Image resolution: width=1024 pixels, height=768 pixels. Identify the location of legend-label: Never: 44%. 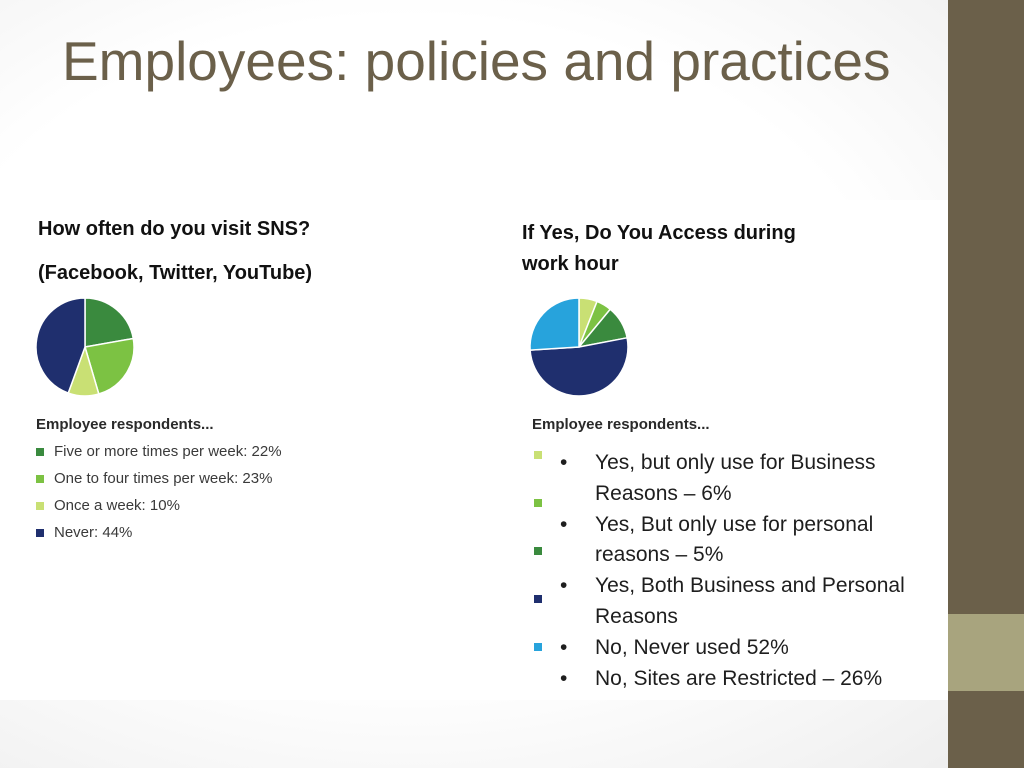
(93, 532).